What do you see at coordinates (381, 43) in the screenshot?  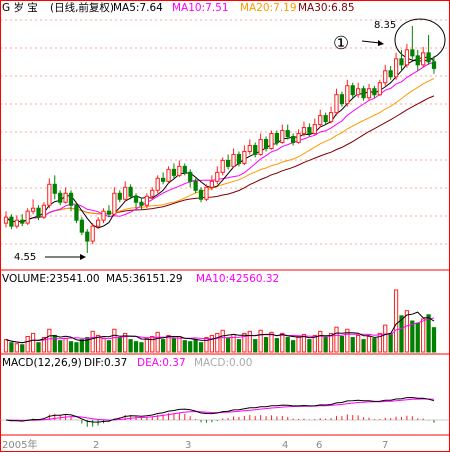 I see `marker-arrow-head` at bounding box center [381, 43].